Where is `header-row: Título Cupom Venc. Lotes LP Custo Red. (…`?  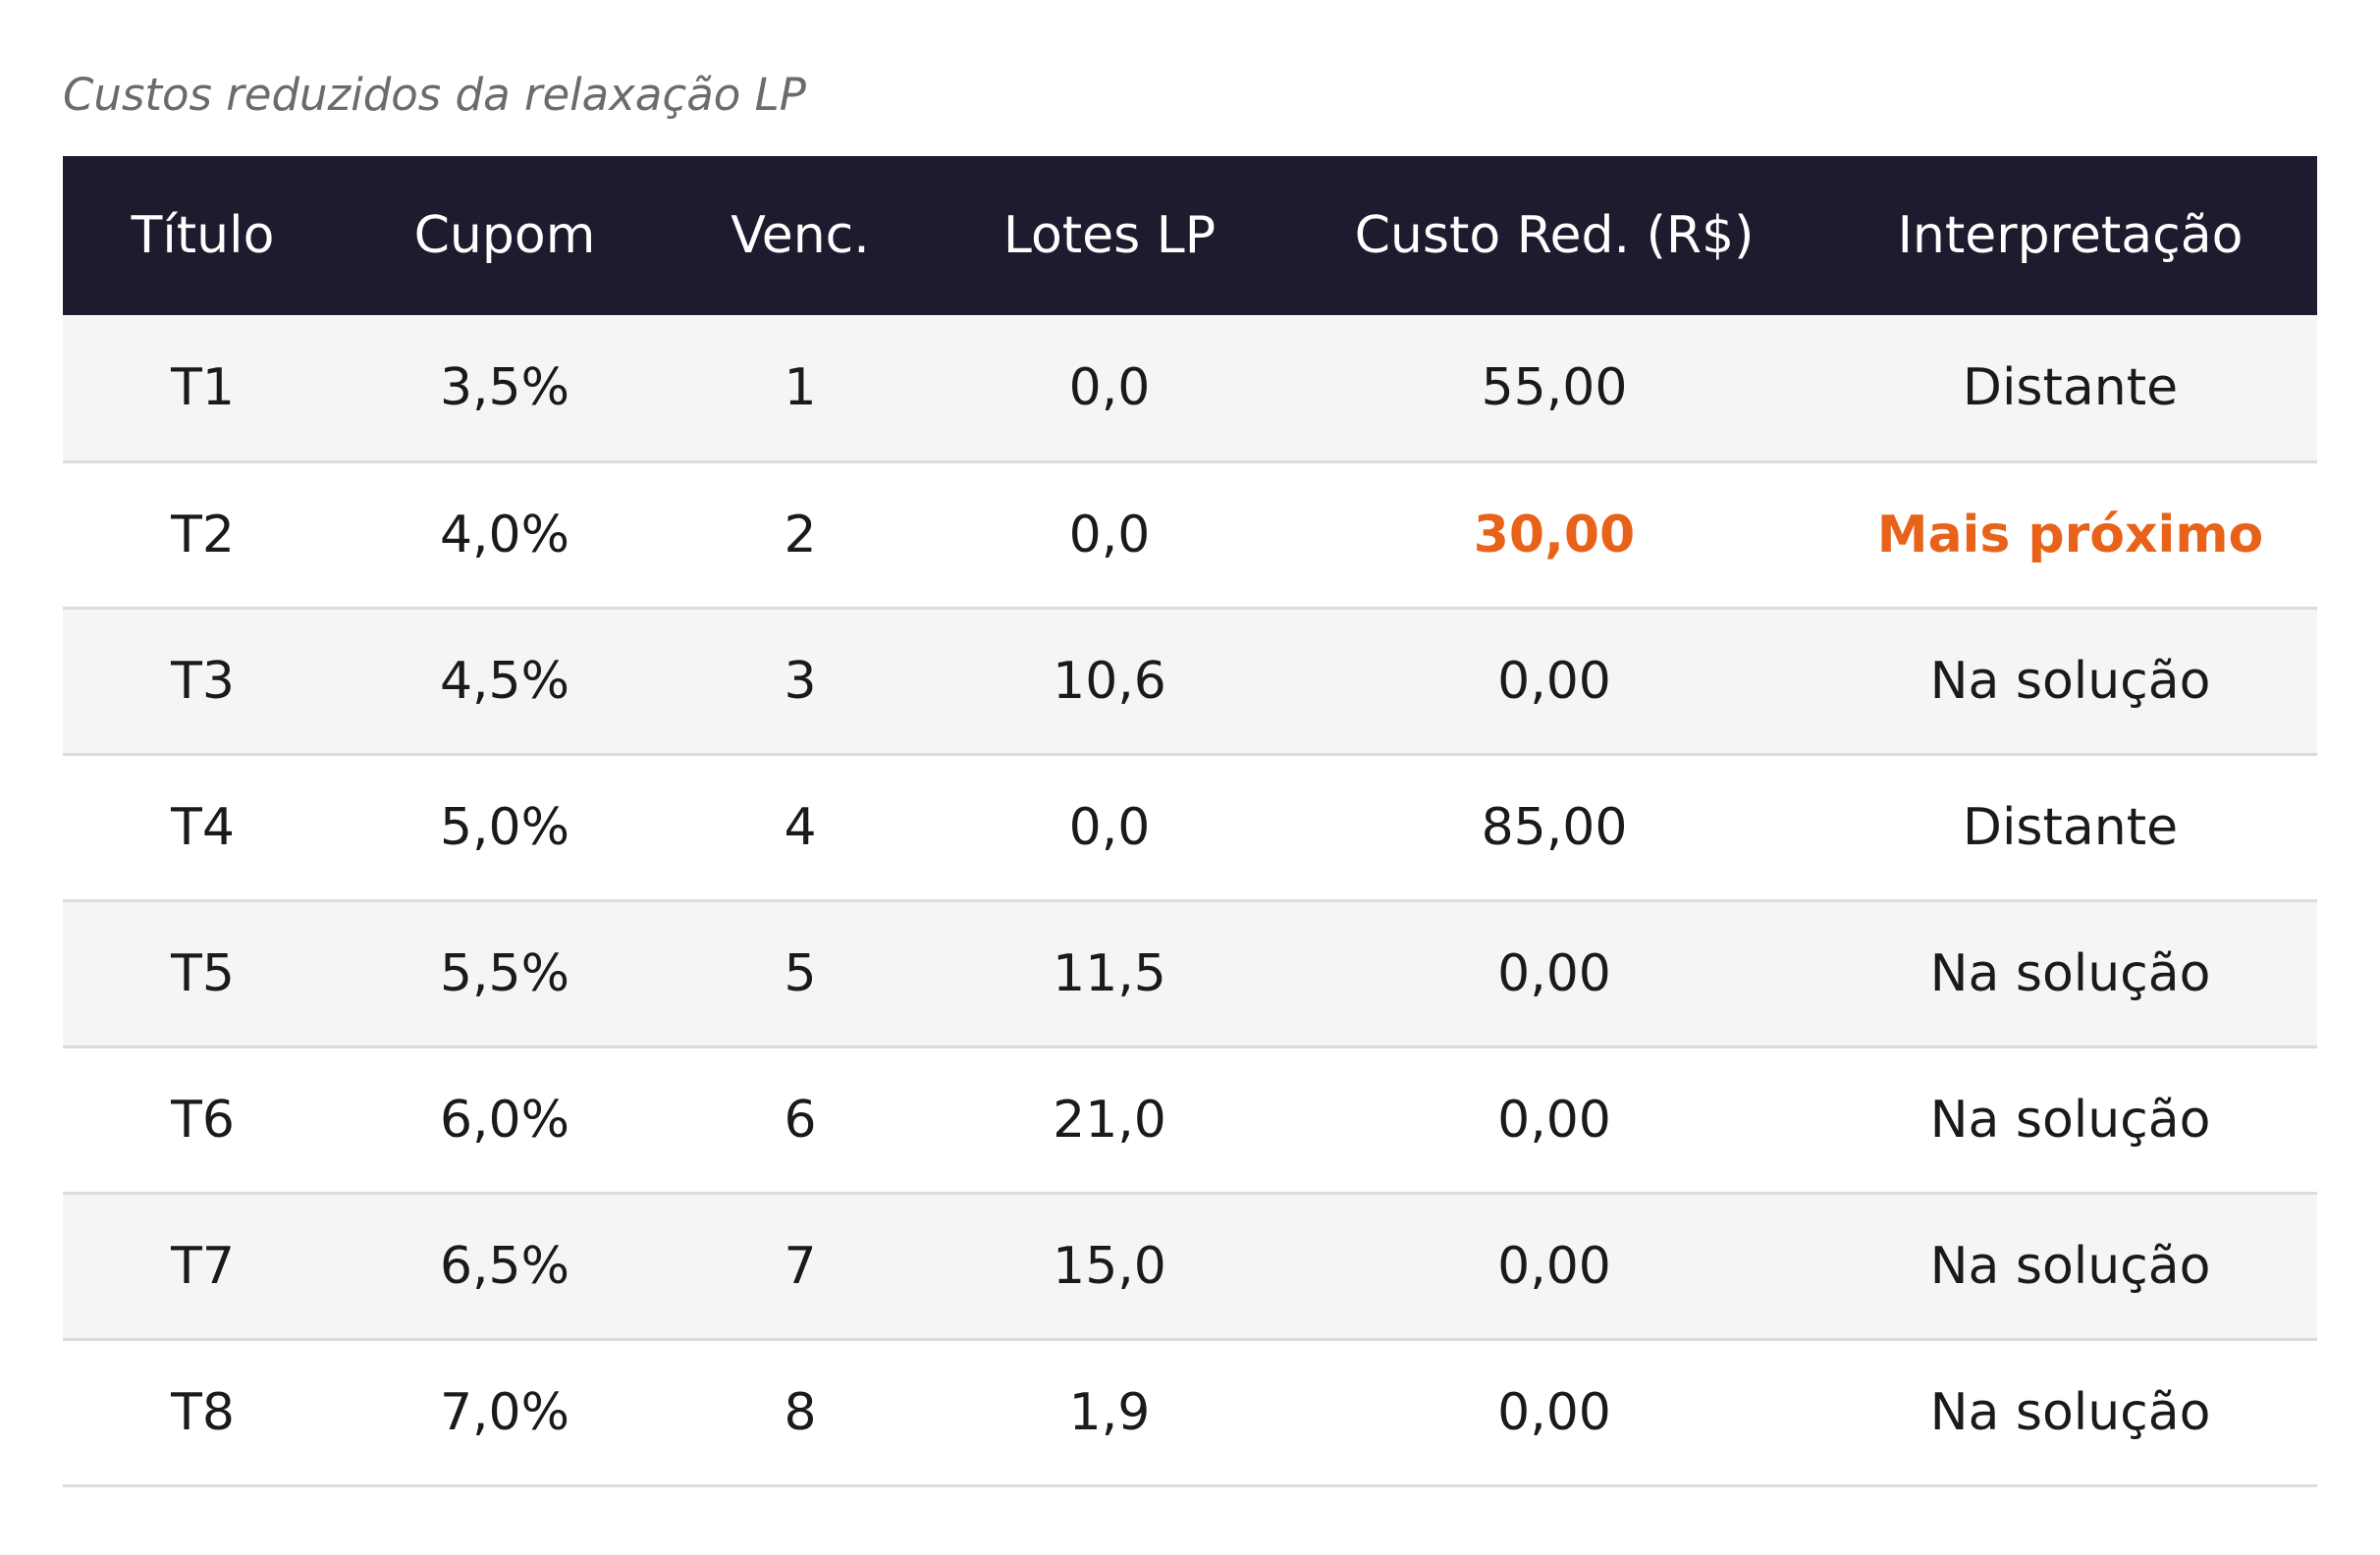
header-row: Título Cupom Venc. Lotes LP Custo Red. (… is located at coordinates (1190, 236).